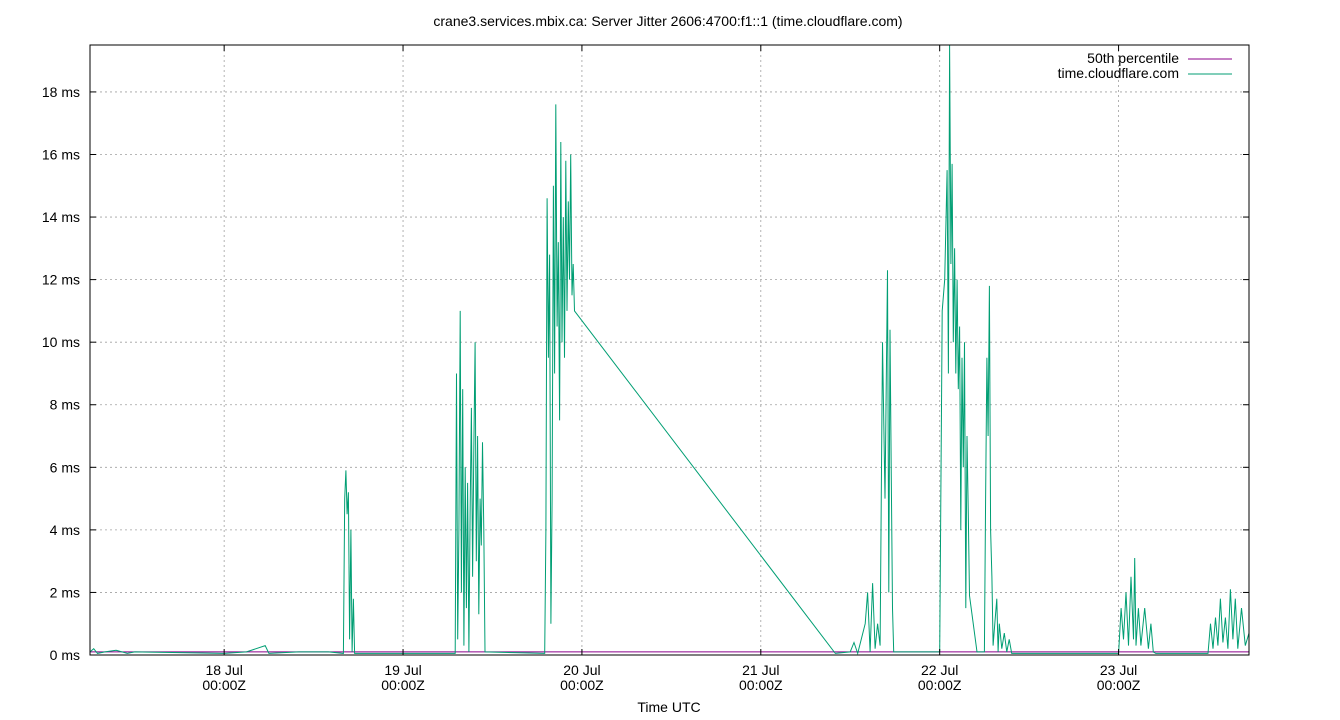  I want to click on legend-label: time.cloudflare.com, so click(1118, 73).